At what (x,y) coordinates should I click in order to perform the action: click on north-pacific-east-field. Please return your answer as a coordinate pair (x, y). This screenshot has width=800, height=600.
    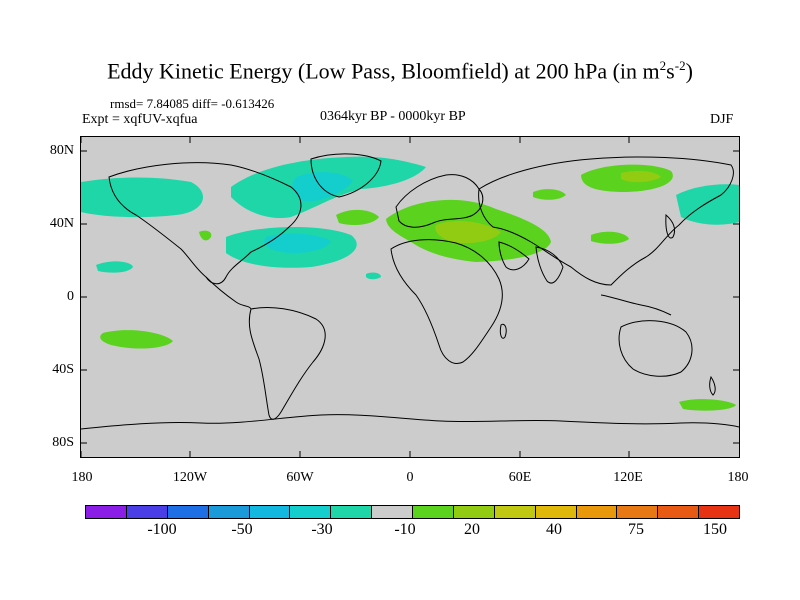
    Looking at the image, I should click on (142, 197).